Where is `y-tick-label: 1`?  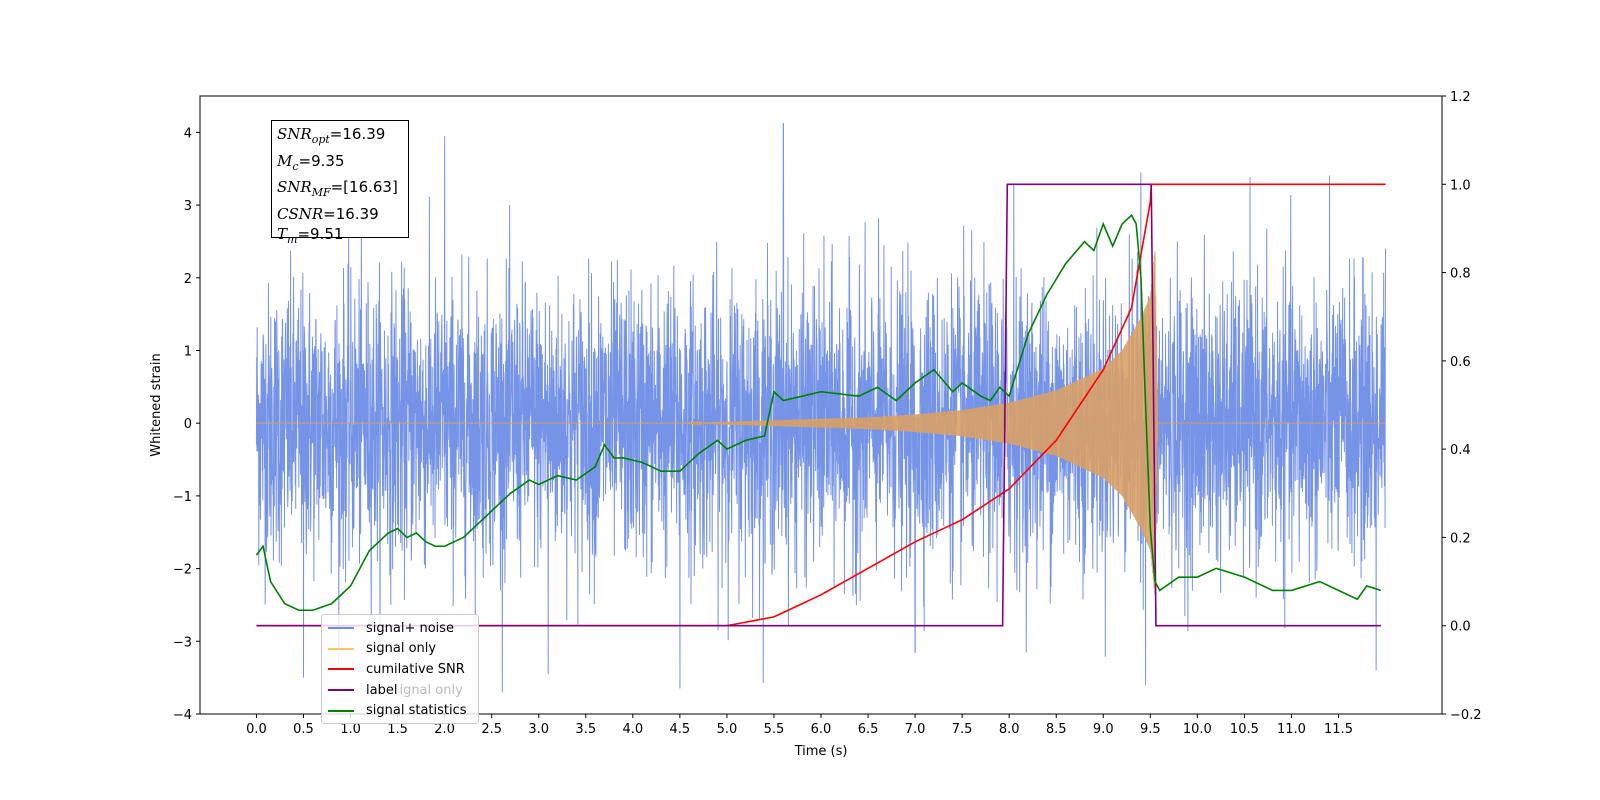 y-tick-label: 1 is located at coordinates (188, 351).